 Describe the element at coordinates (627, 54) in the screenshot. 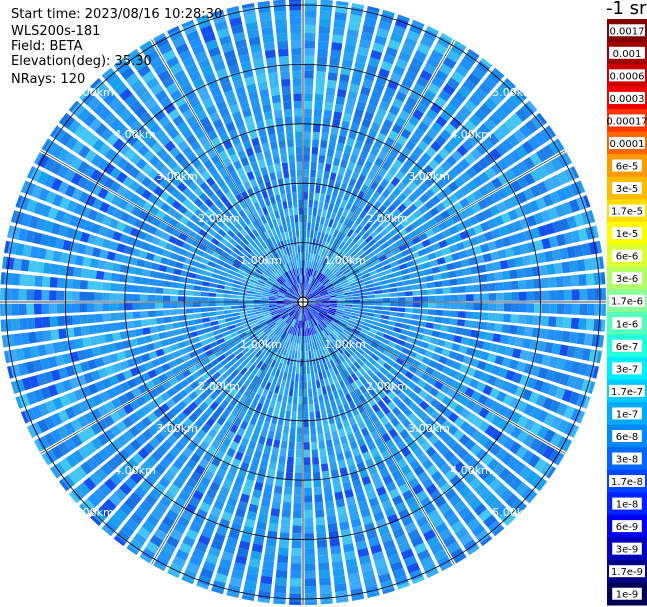

I see `colorbar-label: 0.001` at that location.